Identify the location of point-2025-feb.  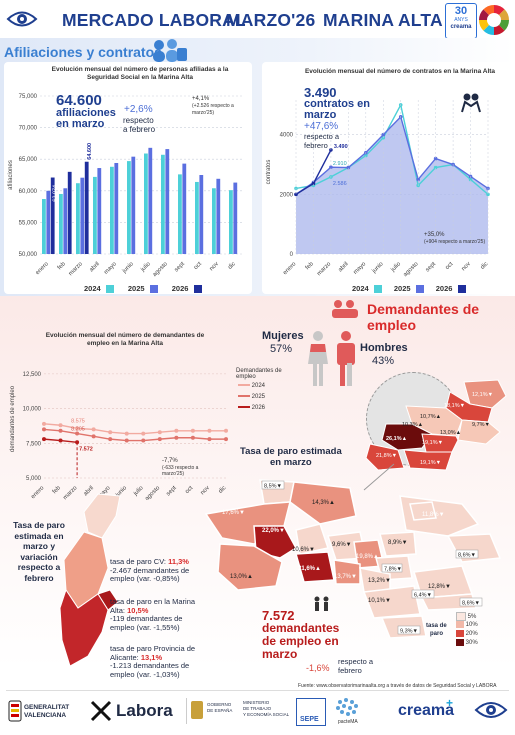
(60, 430).